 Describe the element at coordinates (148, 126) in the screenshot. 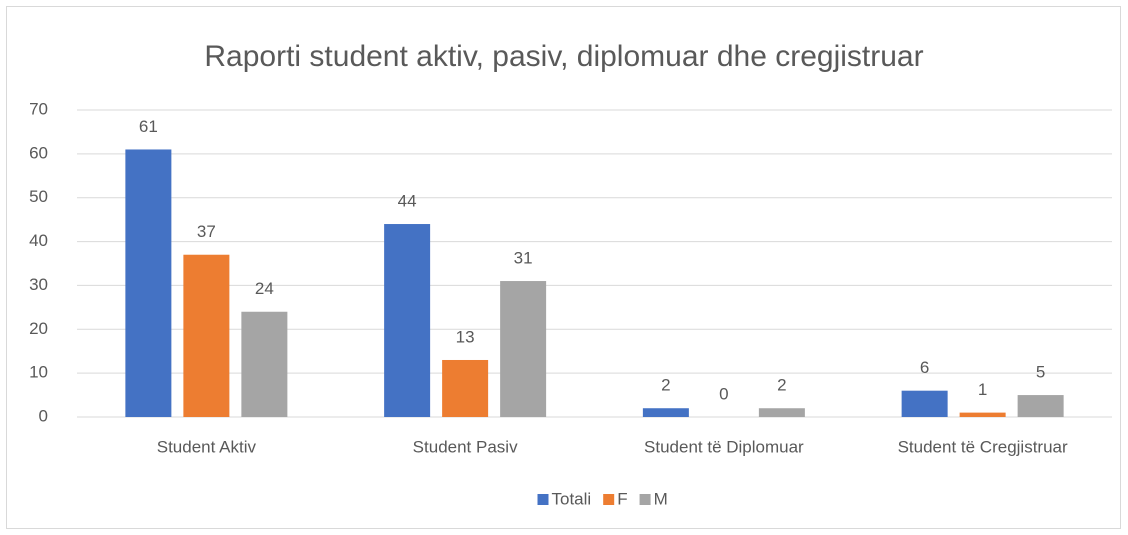

I see `data-label: 61` at that location.